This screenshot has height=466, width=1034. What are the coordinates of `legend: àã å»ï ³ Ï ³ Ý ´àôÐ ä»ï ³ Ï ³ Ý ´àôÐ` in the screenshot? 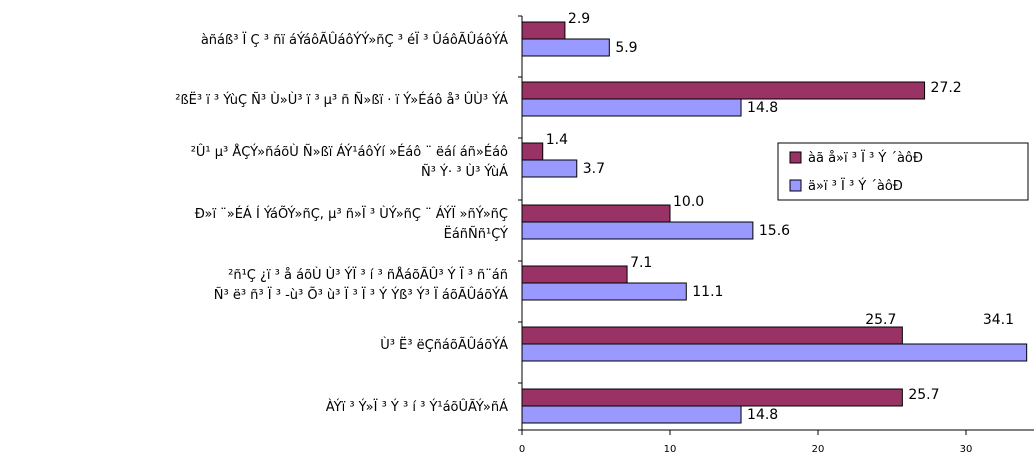 It's located at (903, 171).